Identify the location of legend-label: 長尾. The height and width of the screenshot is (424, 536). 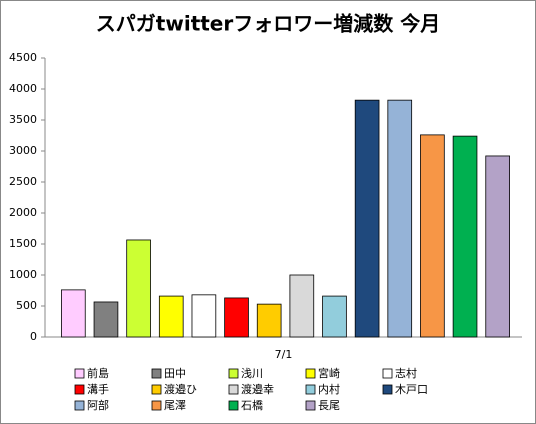
(329, 405).